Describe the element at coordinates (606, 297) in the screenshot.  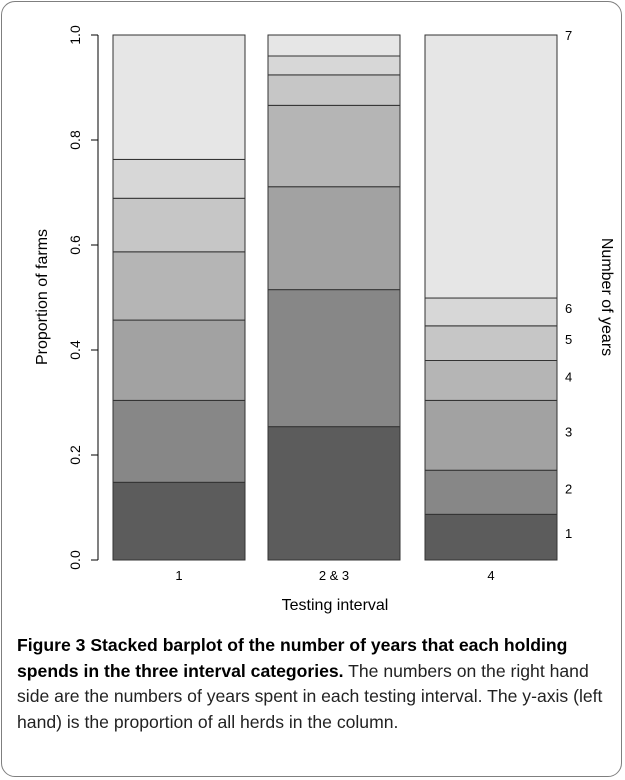
I see `right-axis-title: Number of years` at that location.